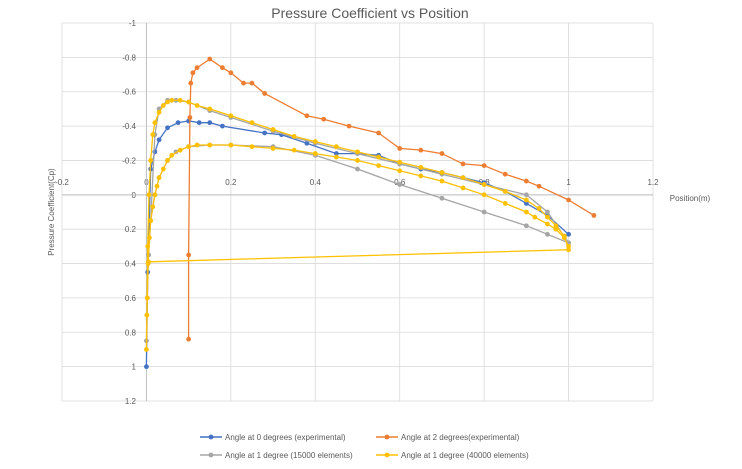 This screenshot has width=742, height=469. I want to click on y-tick-label: 0.6, so click(131, 298).